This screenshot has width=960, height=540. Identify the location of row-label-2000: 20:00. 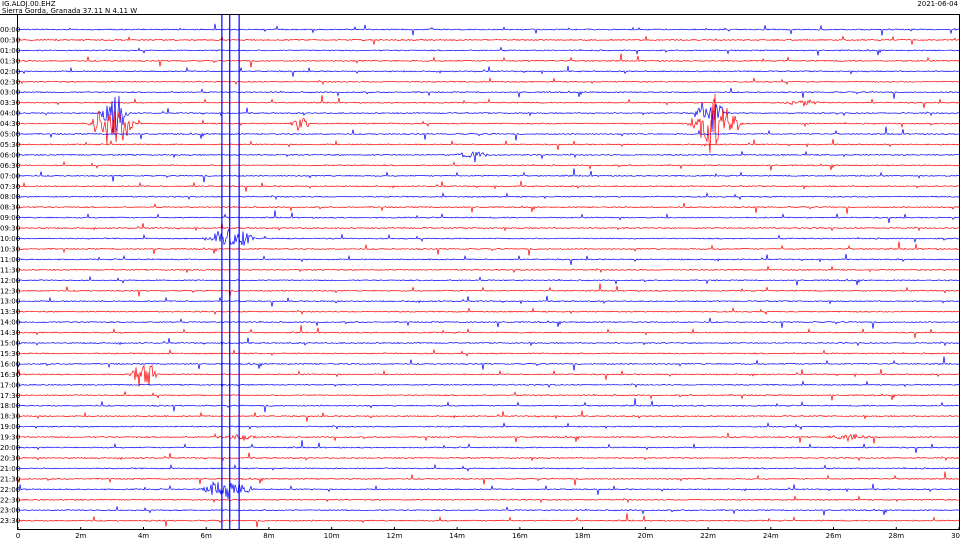
(10, 448).